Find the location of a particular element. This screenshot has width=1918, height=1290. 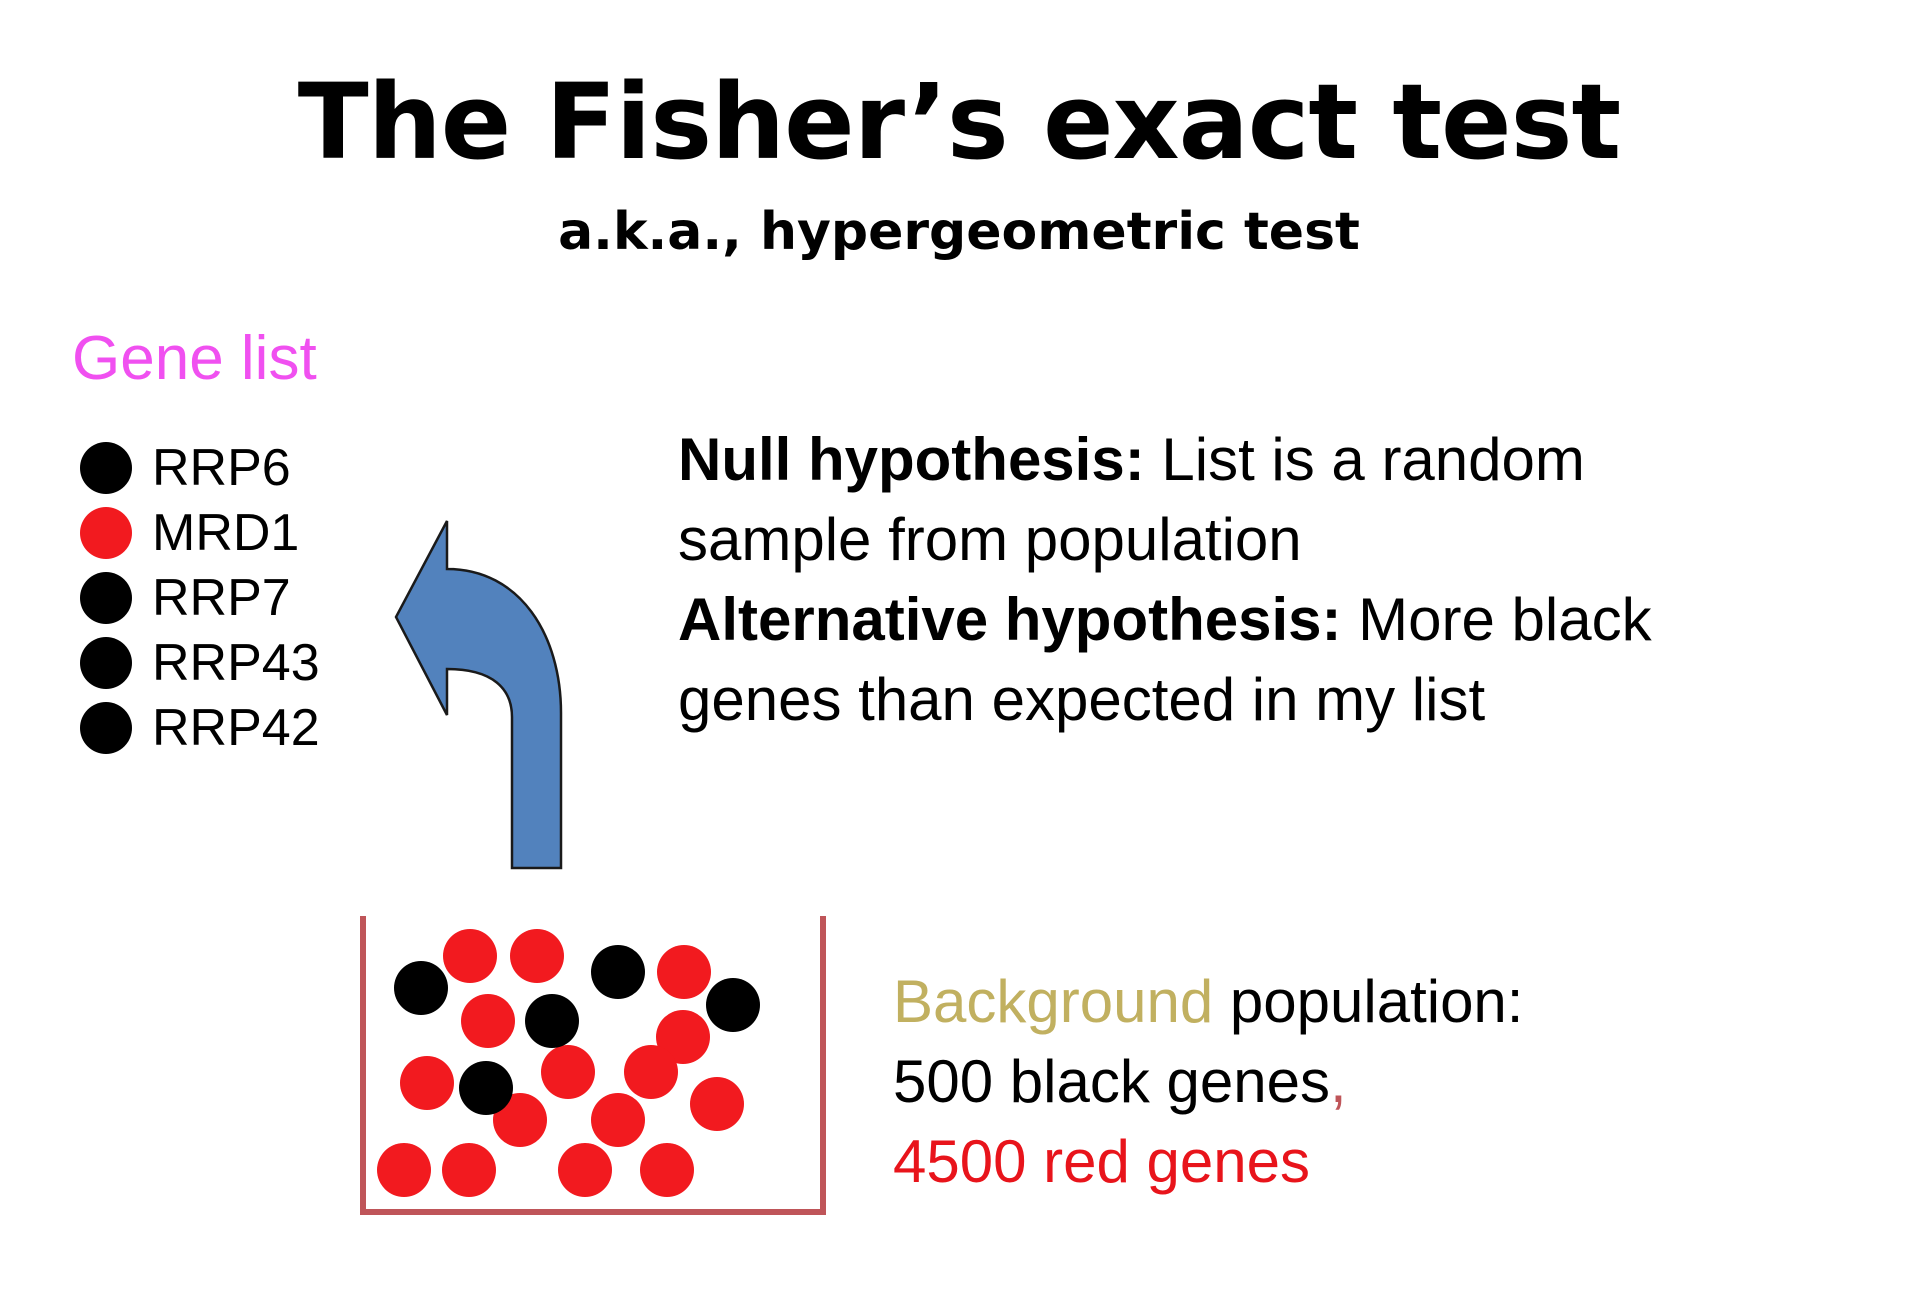

black-gene-count: 500 black genes is located at coordinates (1111, 1081).